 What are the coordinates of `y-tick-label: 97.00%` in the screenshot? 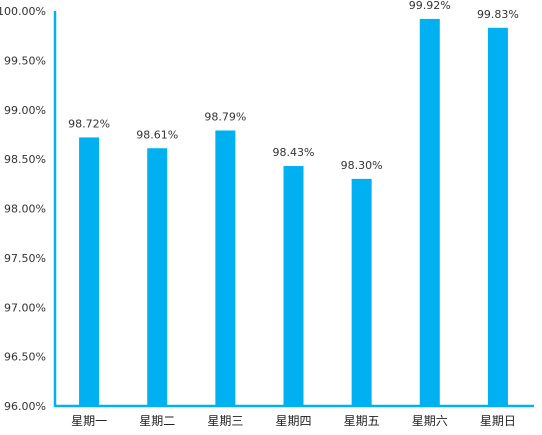 It's located at (25, 307).